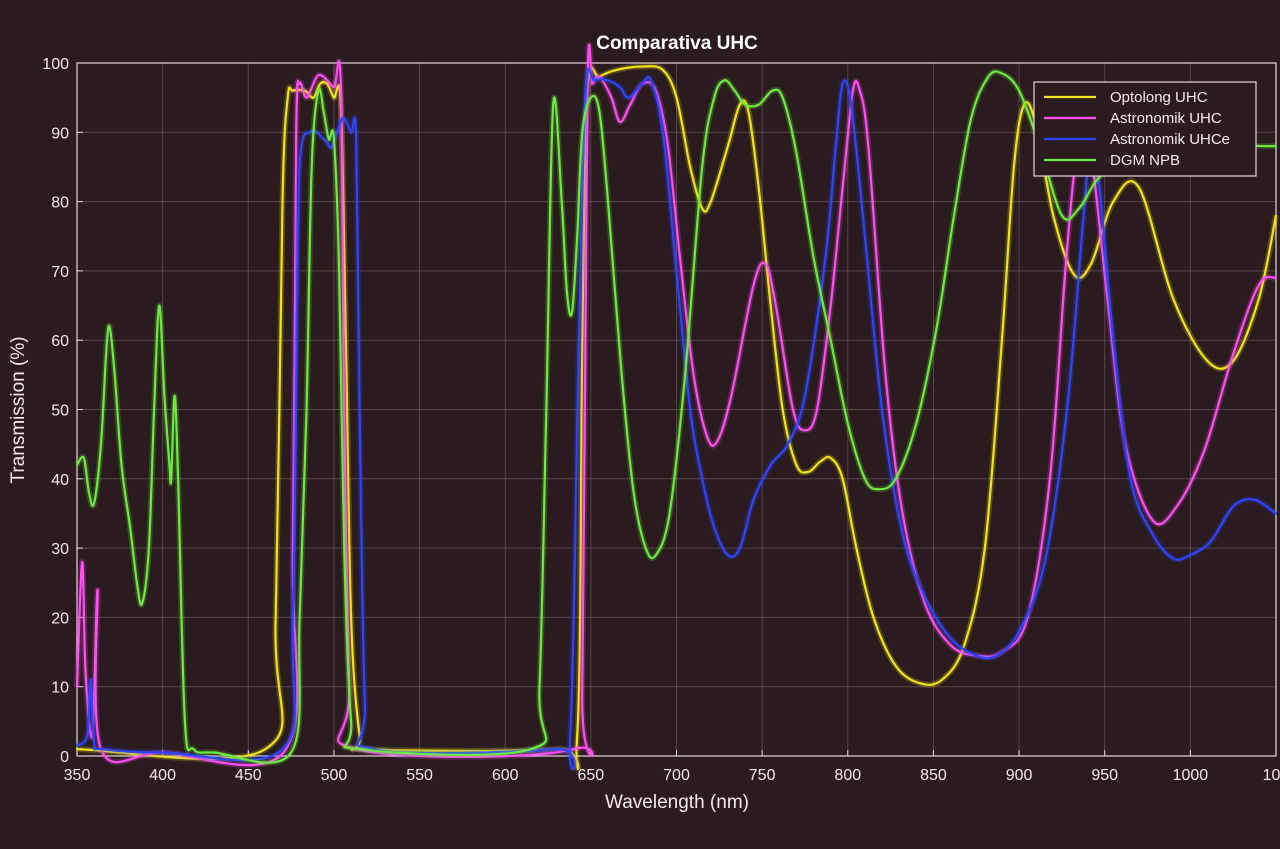 The image size is (1280, 849). What do you see at coordinates (18, 409) in the screenshot?
I see `y-axis-label: Transmission (%)` at bounding box center [18, 409].